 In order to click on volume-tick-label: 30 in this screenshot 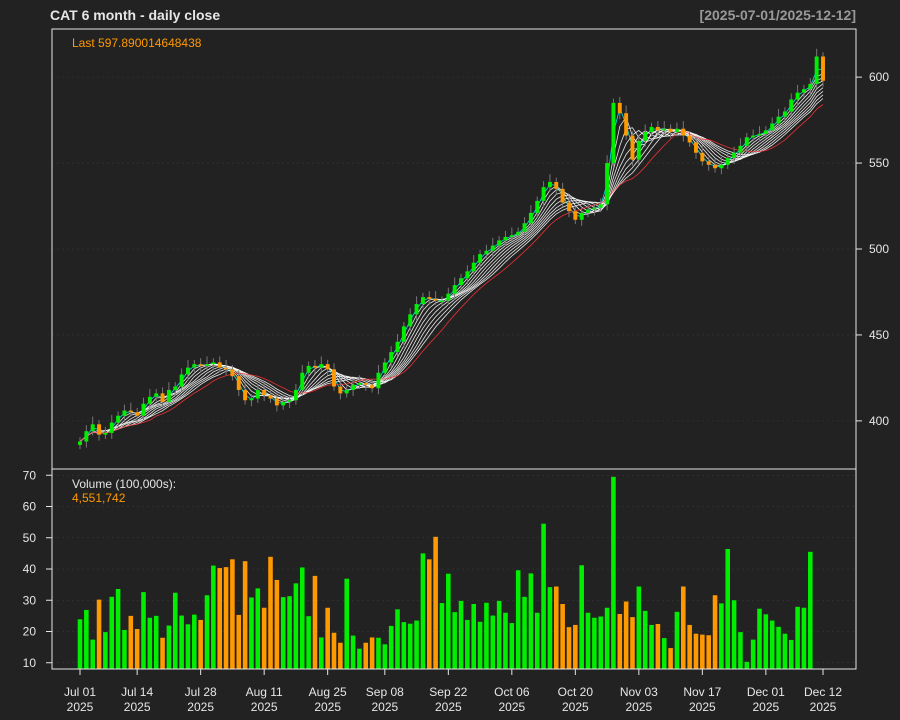, I will do `click(30, 600)`.